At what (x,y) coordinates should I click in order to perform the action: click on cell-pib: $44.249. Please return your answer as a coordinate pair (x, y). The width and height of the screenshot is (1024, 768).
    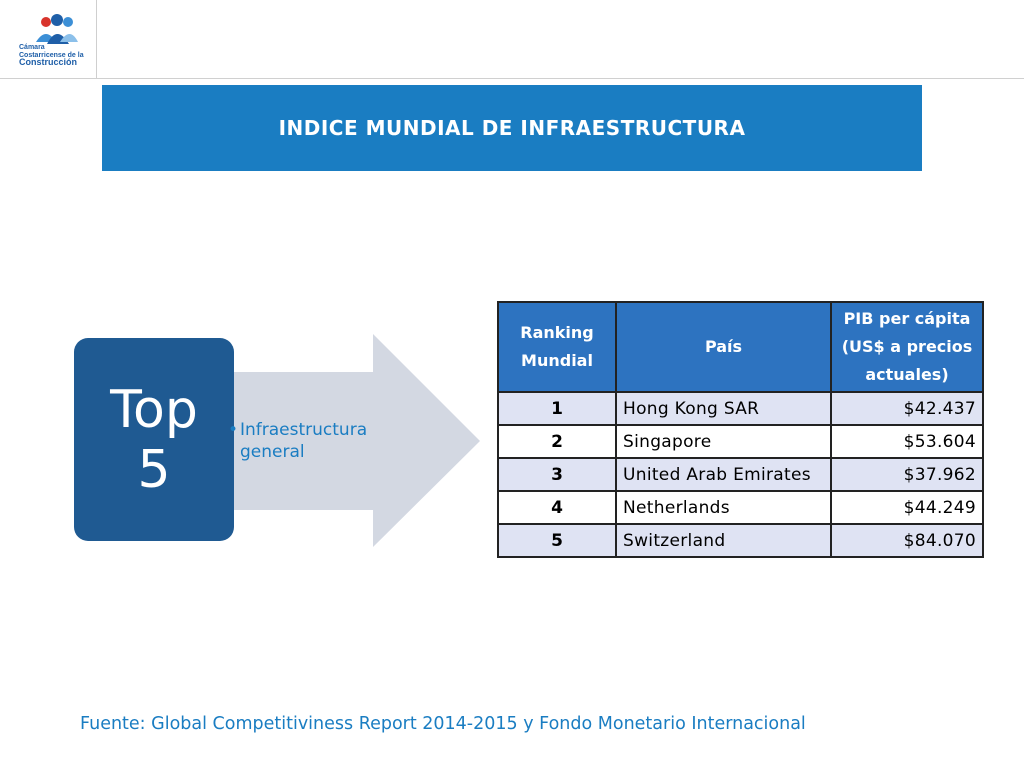
    Looking at the image, I should click on (907, 507).